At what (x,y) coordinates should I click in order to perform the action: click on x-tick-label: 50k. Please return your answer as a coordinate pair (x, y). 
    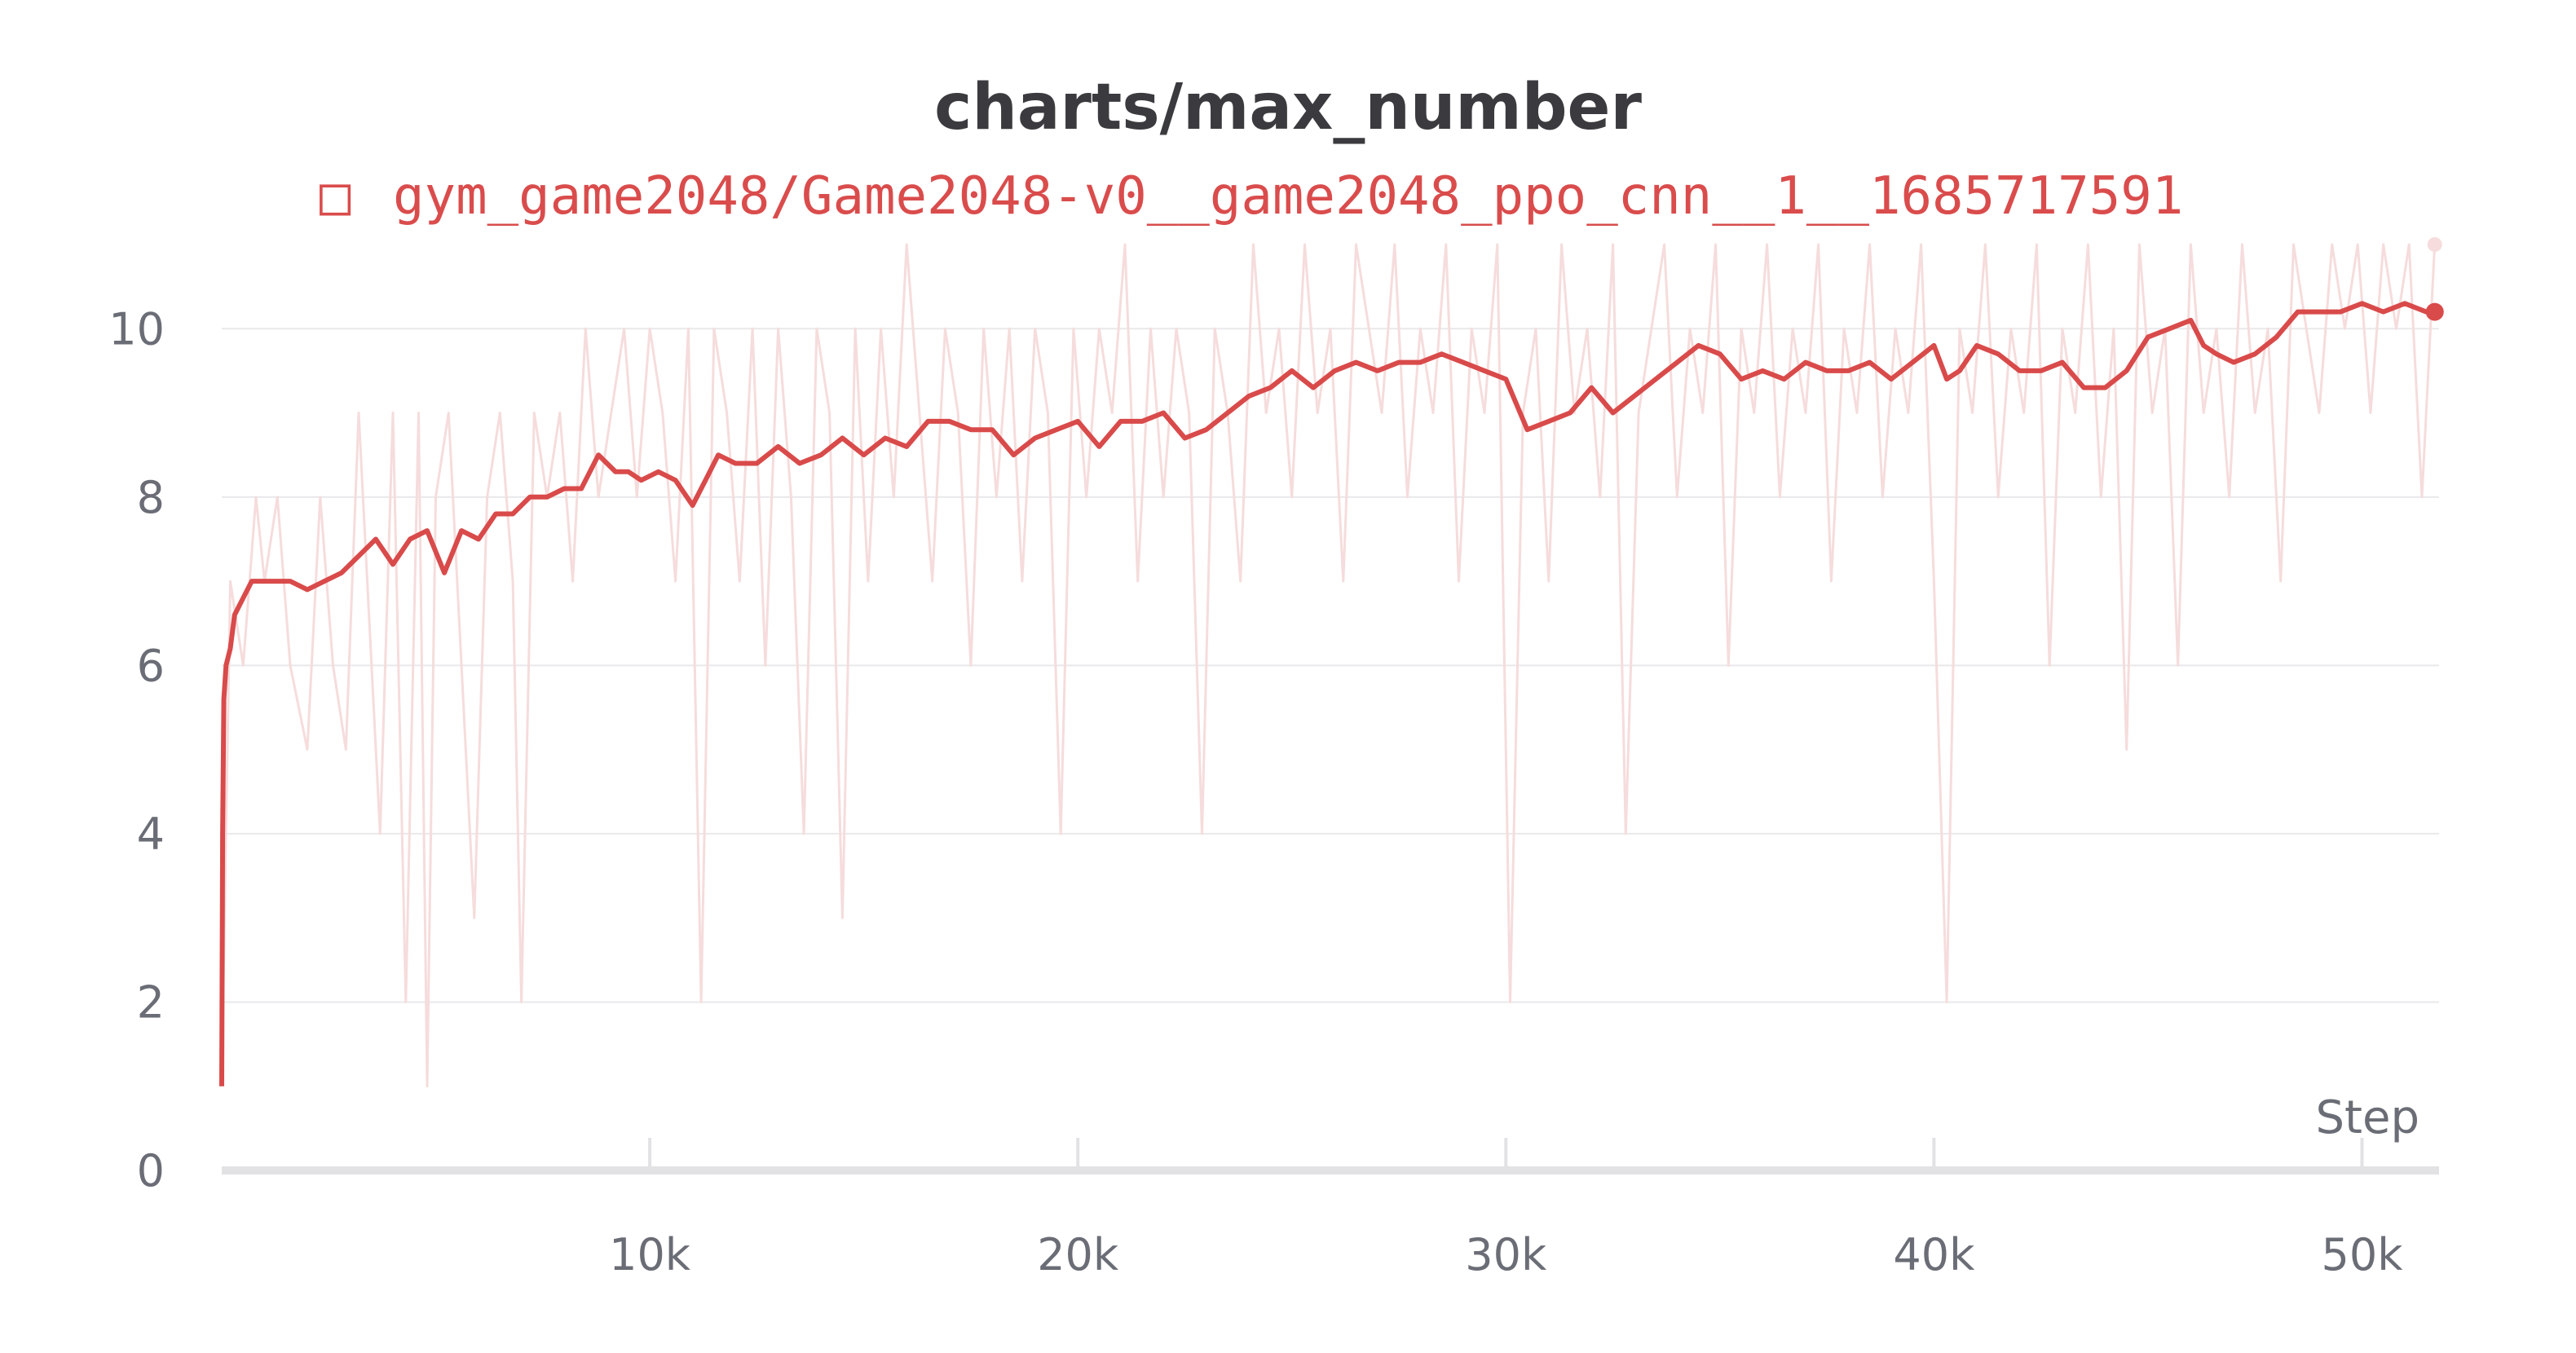
    Looking at the image, I should click on (2362, 1254).